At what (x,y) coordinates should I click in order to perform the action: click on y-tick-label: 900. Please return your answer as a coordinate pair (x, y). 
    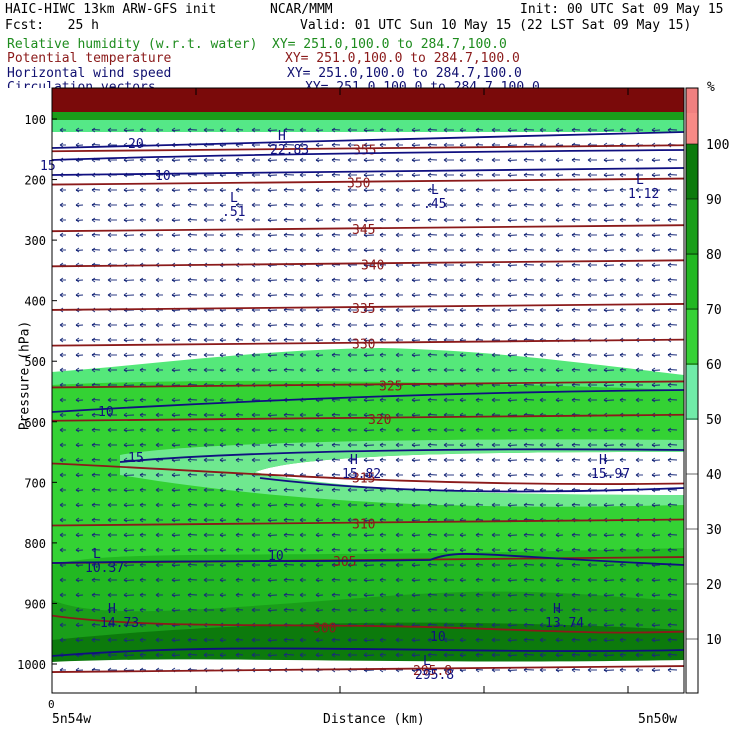
    Looking at the image, I should click on (35, 604).